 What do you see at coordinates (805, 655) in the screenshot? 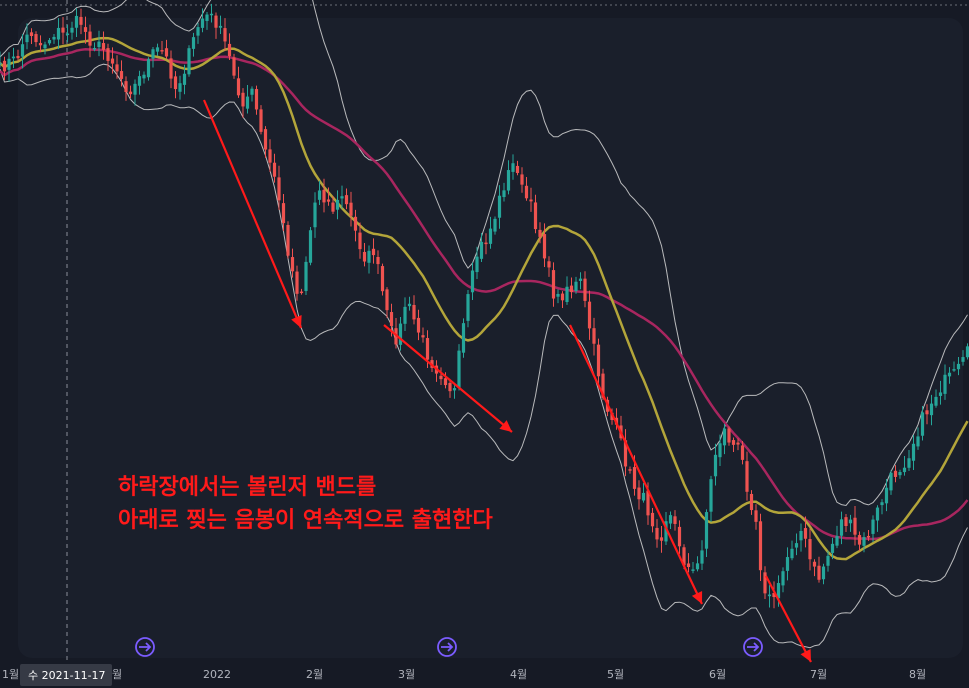
I see `arrow-head` at bounding box center [805, 655].